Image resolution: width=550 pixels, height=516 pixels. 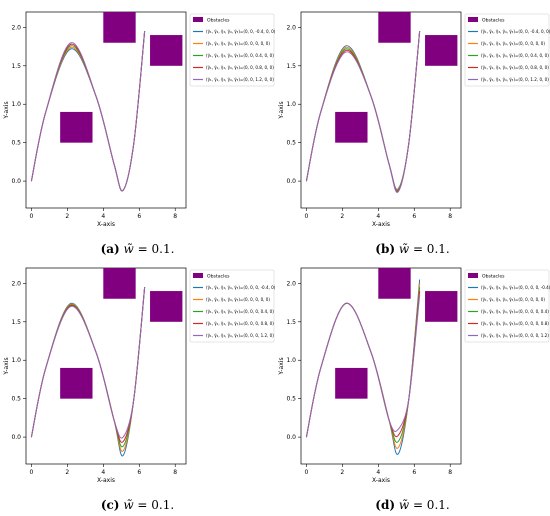 What do you see at coordinates (137, 249) in the screenshot?
I see `caption-a: (a) w̃ = 0.1.` at bounding box center [137, 249].